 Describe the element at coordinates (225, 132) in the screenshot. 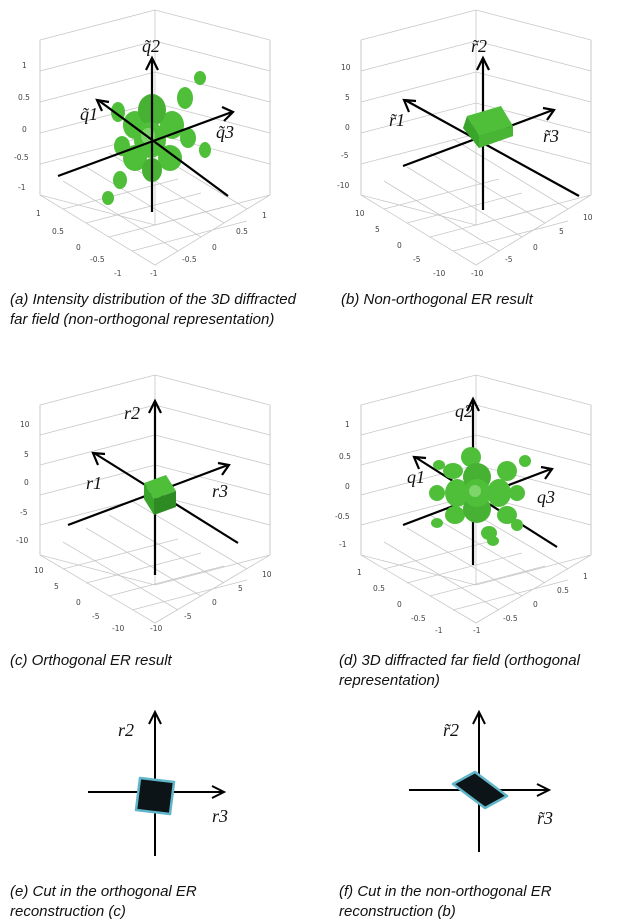

I see `axis-label-z: q̃3` at that location.